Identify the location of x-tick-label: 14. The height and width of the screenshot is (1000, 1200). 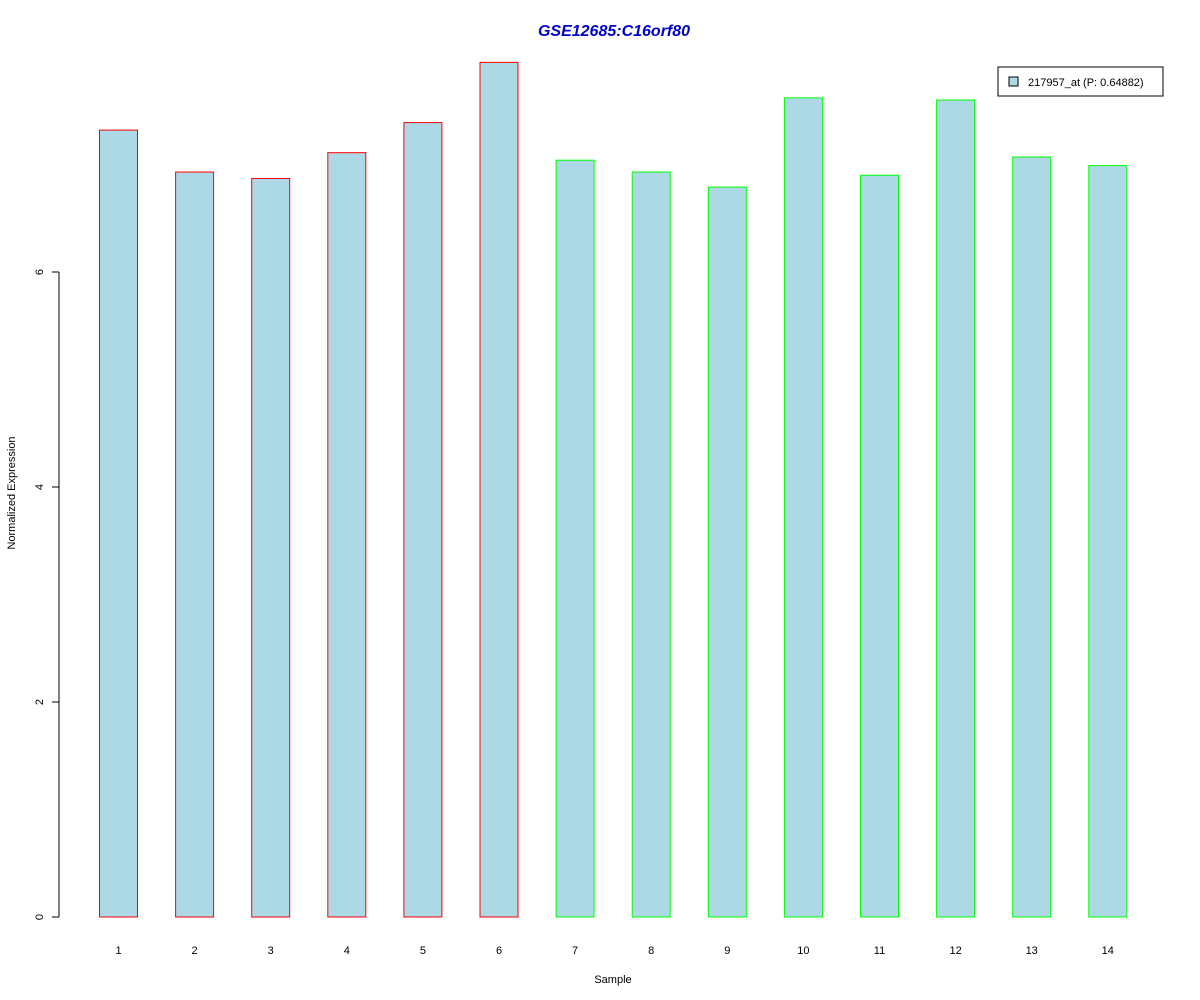
(1108, 951).